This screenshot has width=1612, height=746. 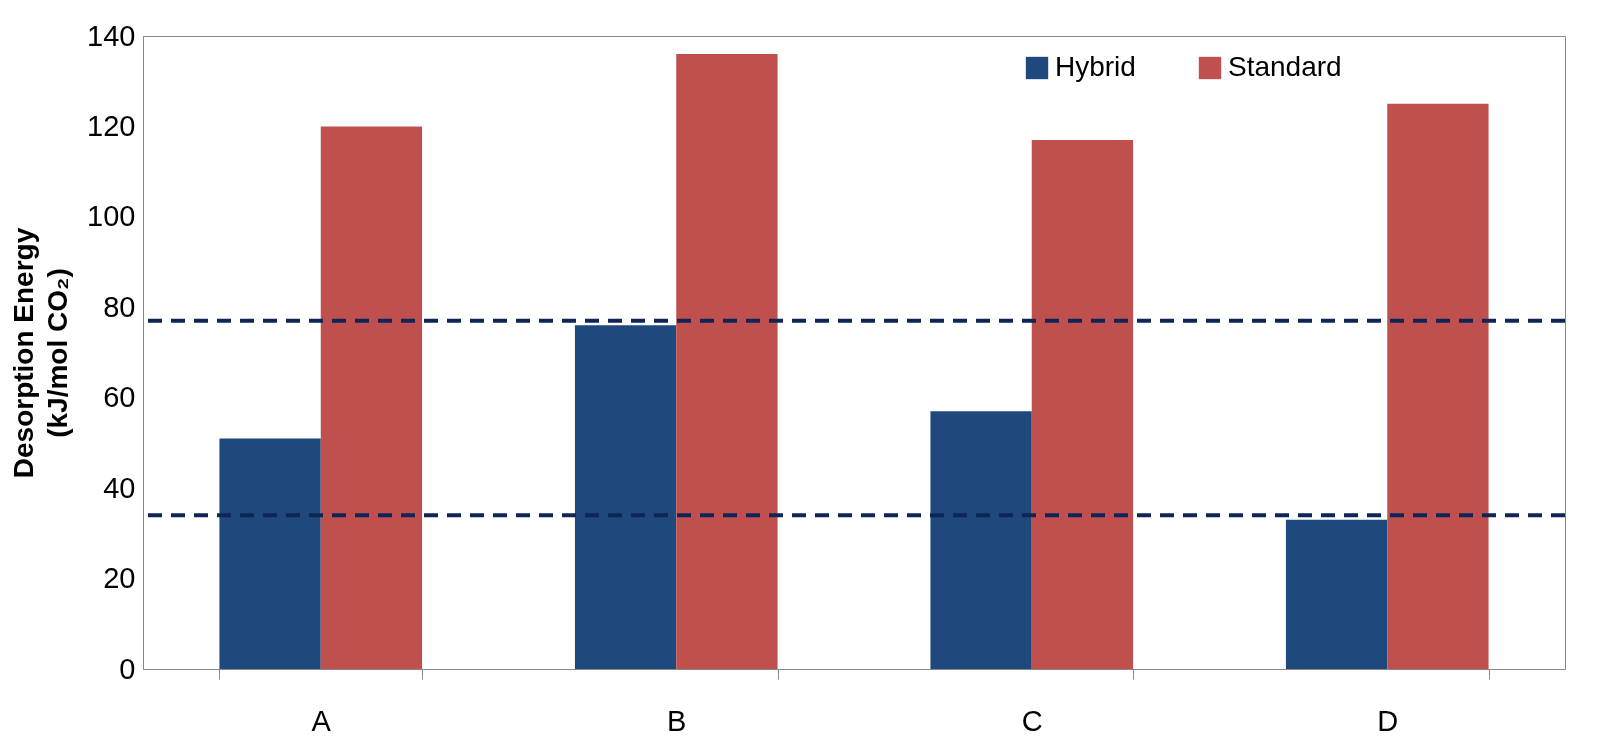 What do you see at coordinates (677, 720) in the screenshot?
I see `x-tick-label: B` at bounding box center [677, 720].